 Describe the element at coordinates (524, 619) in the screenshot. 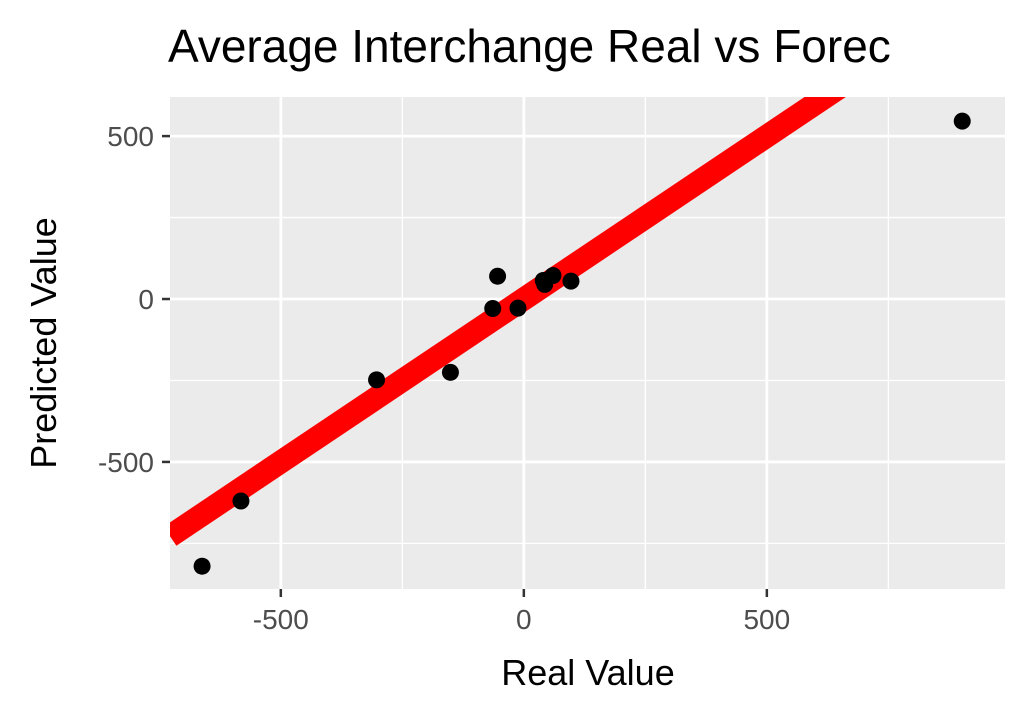

I see `x-tick-label: 0` at that location.